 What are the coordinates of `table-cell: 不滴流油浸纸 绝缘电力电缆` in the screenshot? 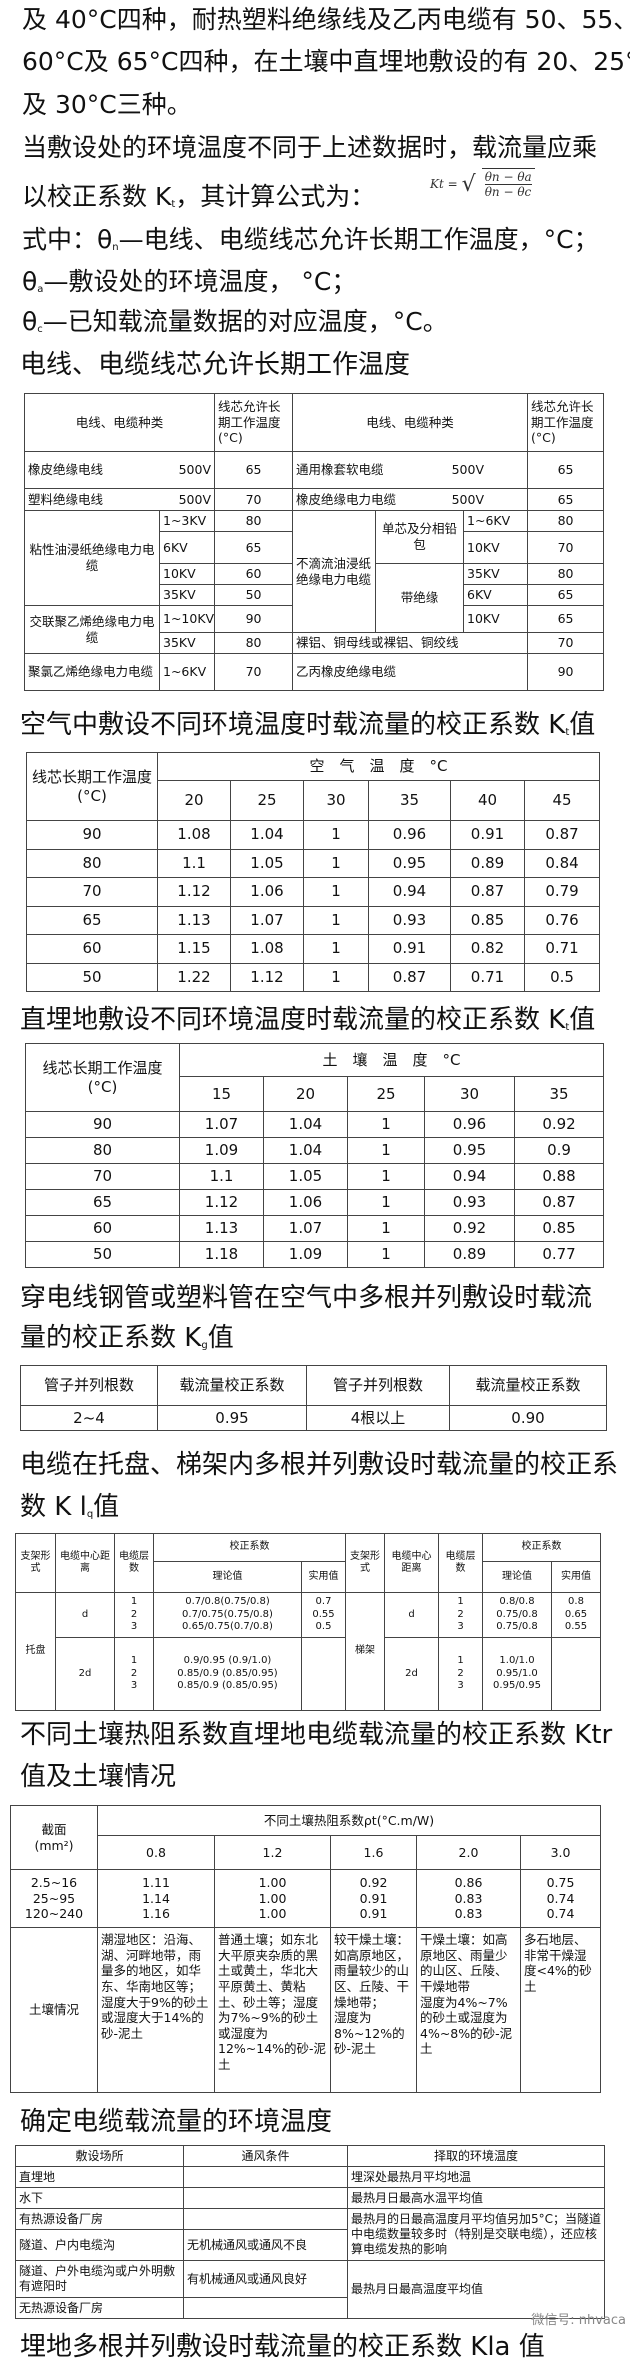 It's located at (334, 571).